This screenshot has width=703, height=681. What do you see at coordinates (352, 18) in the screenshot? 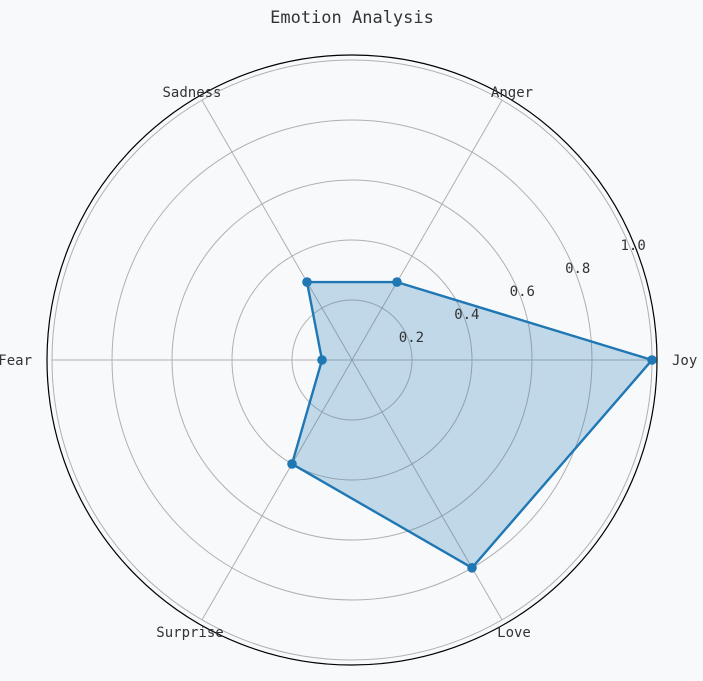
I see `chart-title: Emotion Analysis` at bounding box center [352, 18].